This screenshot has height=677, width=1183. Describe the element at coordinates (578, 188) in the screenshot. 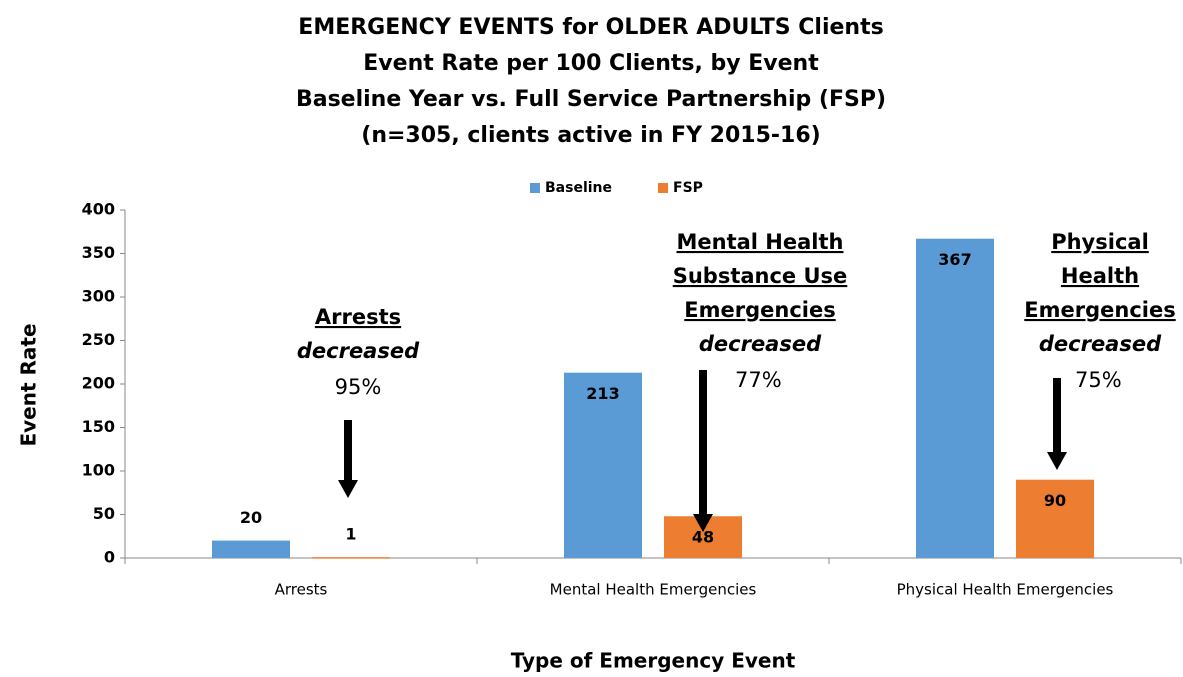

I see `legend-label: Baseline` at that location.